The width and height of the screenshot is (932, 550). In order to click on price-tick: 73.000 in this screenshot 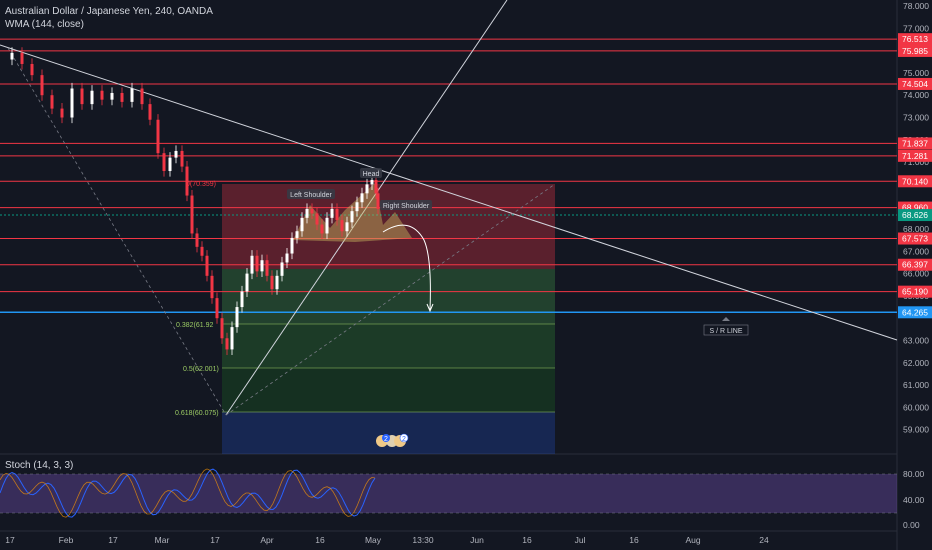, I will do `click(916, 118)`.